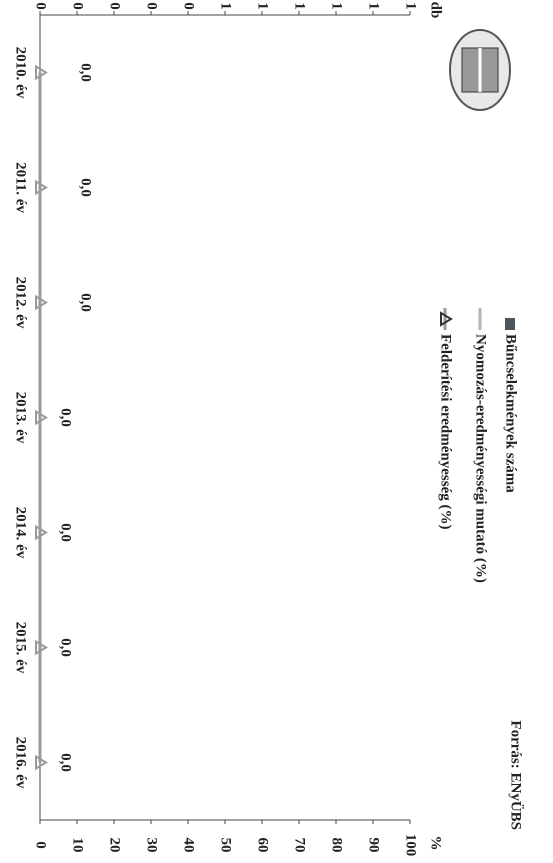  Describe the element at coordinates (21, 648) in the screenshot. I see `x-tick-label: 2015. év` at that location.